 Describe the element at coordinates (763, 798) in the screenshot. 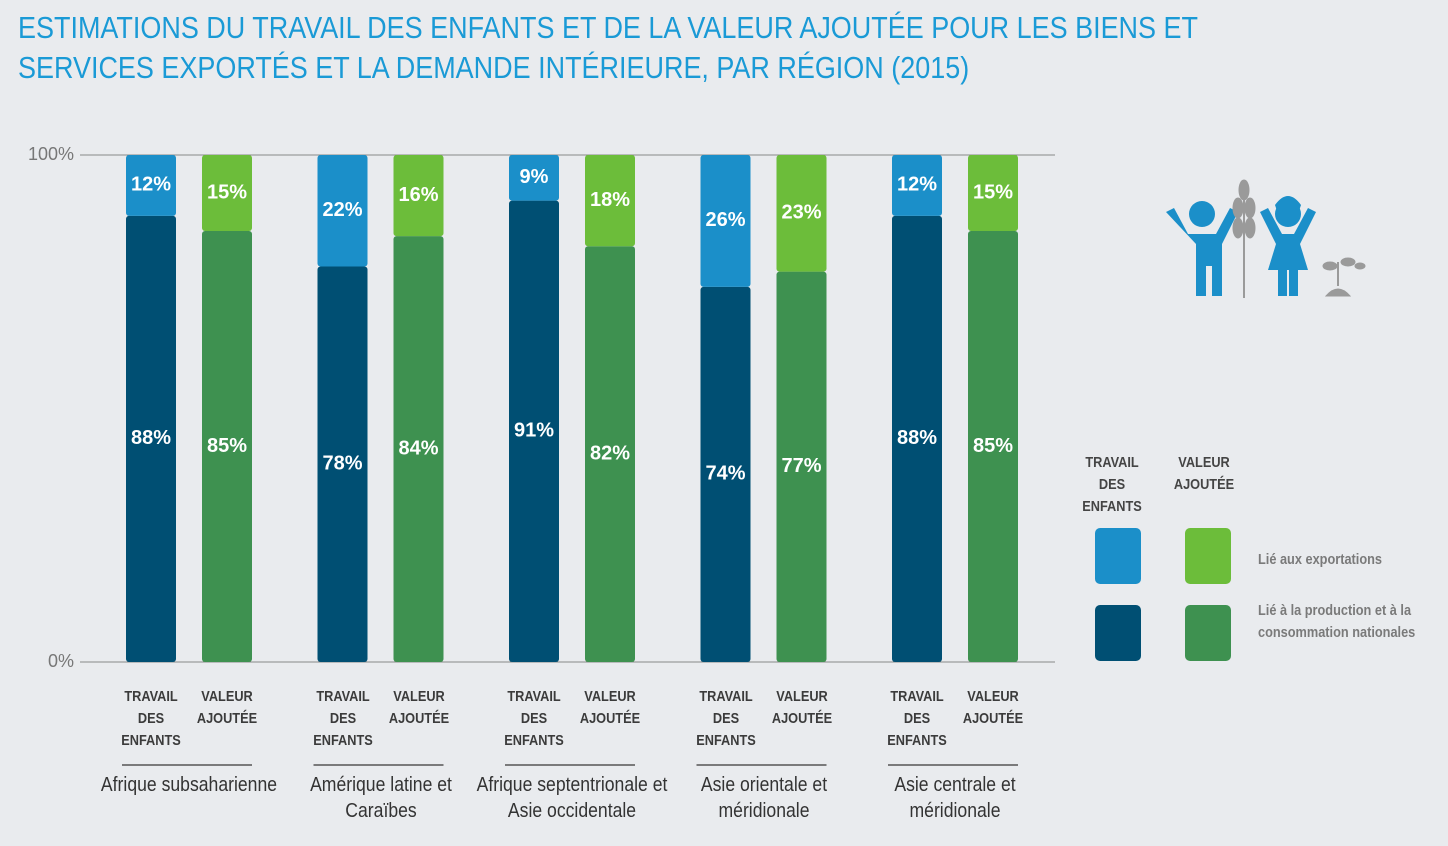

I see `region-label: Asie orientale et méridionale` at that location.